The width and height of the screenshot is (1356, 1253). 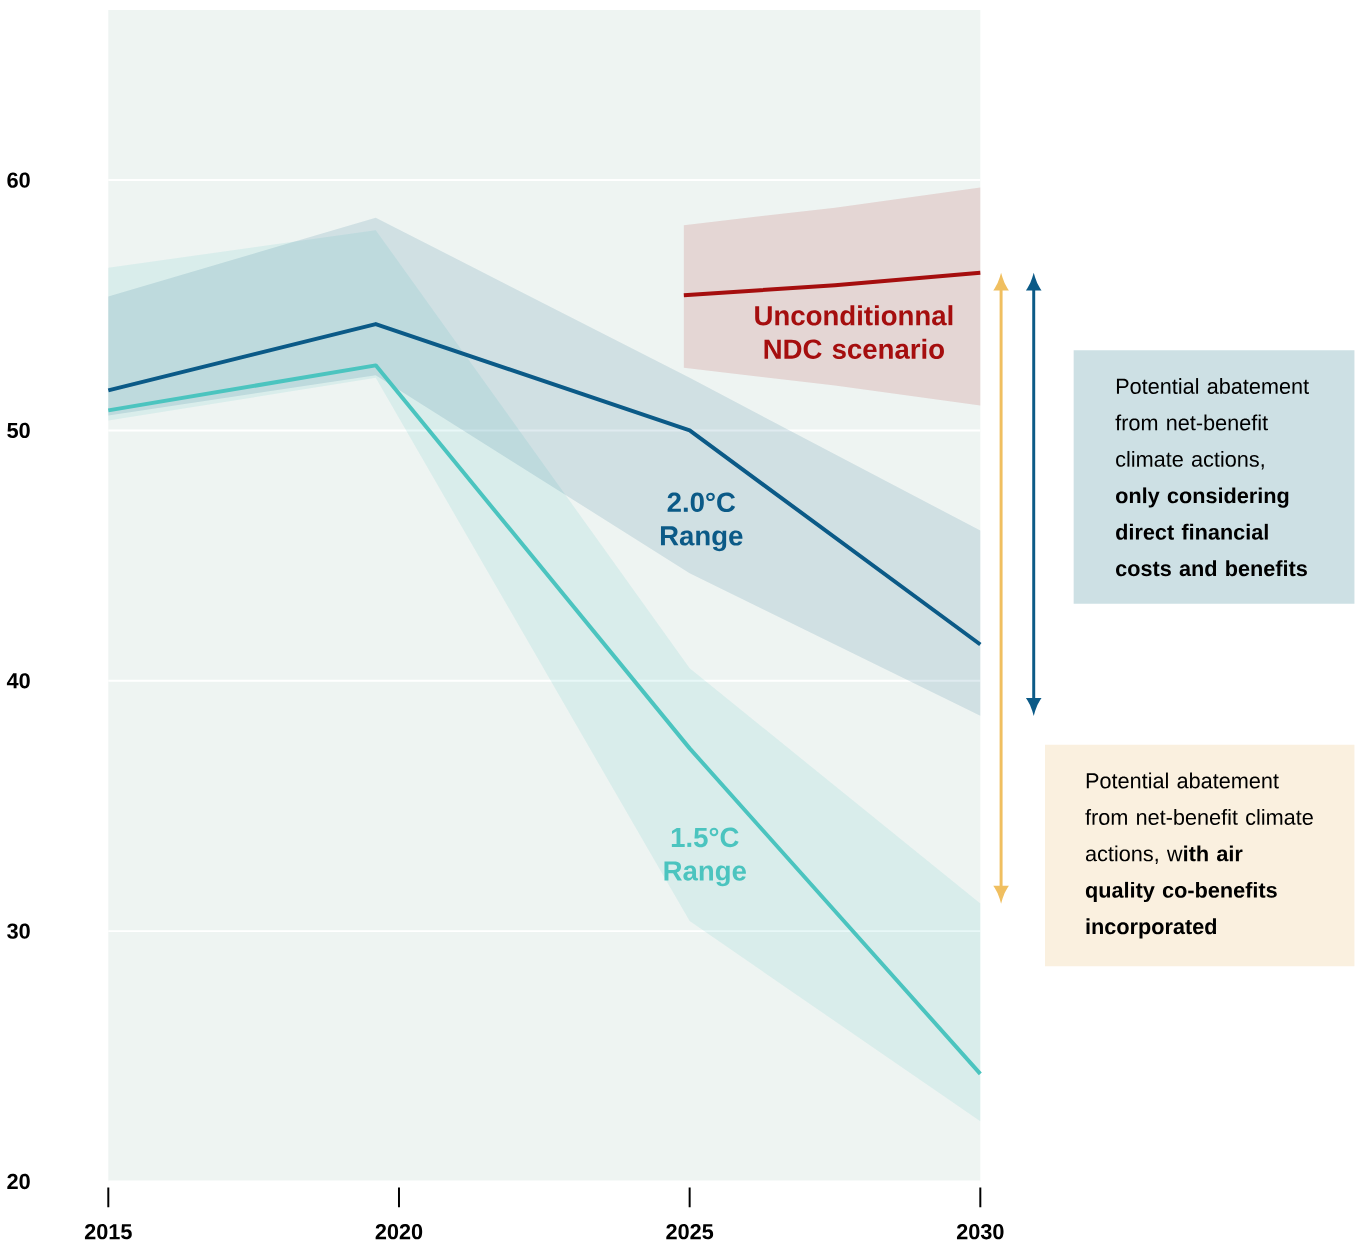 What do you see at coordinates (18, 1181) in the screenshot?
I see `y-tick-label: 20` at bounding box center [18, 1181].